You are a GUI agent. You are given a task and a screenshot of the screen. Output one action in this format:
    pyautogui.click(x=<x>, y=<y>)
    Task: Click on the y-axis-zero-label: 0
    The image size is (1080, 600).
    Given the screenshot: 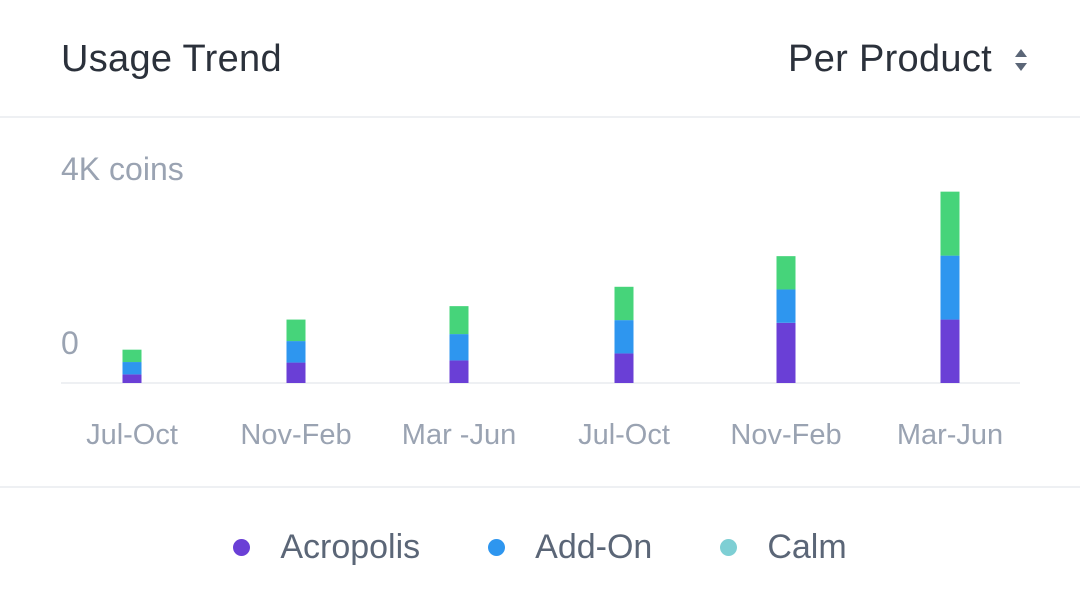 What is the action you would take?
    pyautogui.click(x=70, y=343)
    